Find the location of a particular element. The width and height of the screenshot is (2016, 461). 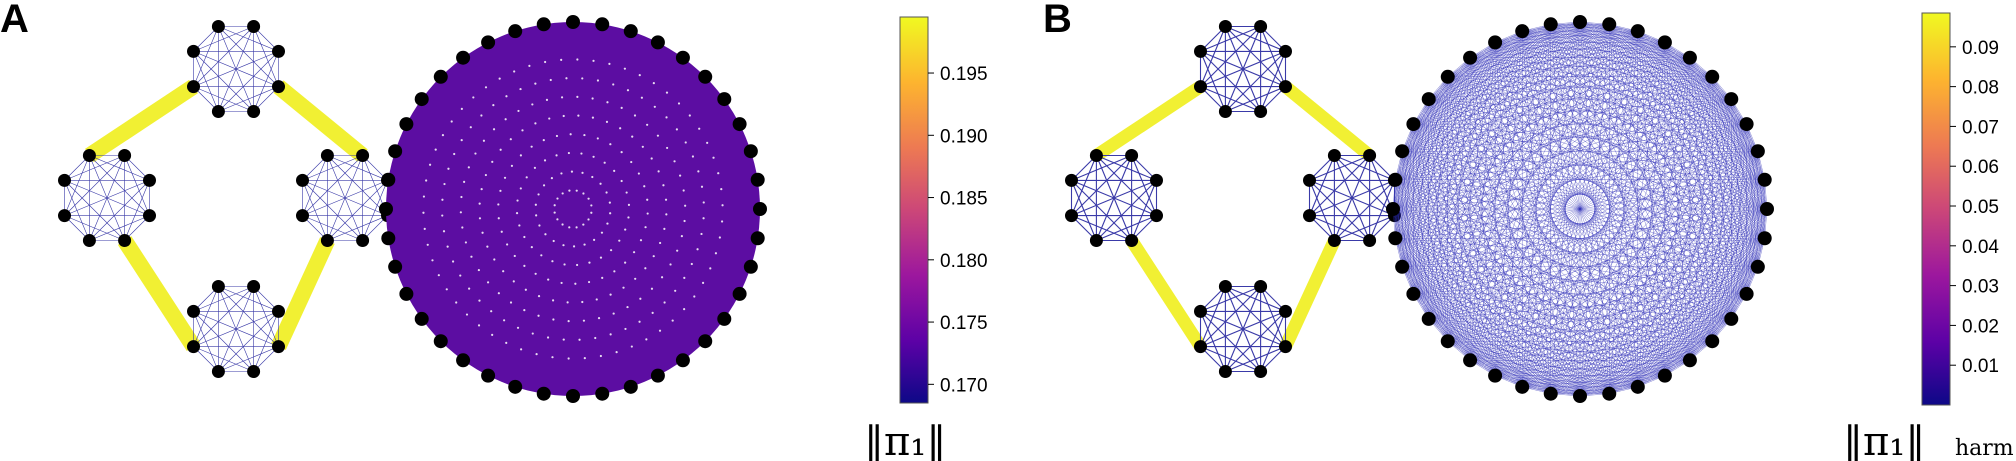

colorbar-tick-label: 0.03 is located at coordinates (1980, 287).